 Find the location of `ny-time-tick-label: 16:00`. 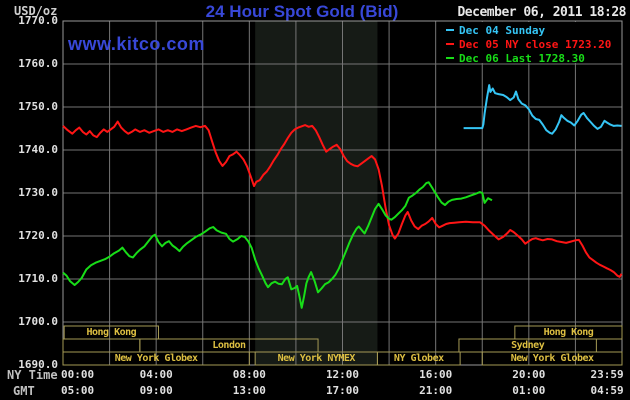

ny-time-tick-label: 16:00 is located at coordinates (436, 374).